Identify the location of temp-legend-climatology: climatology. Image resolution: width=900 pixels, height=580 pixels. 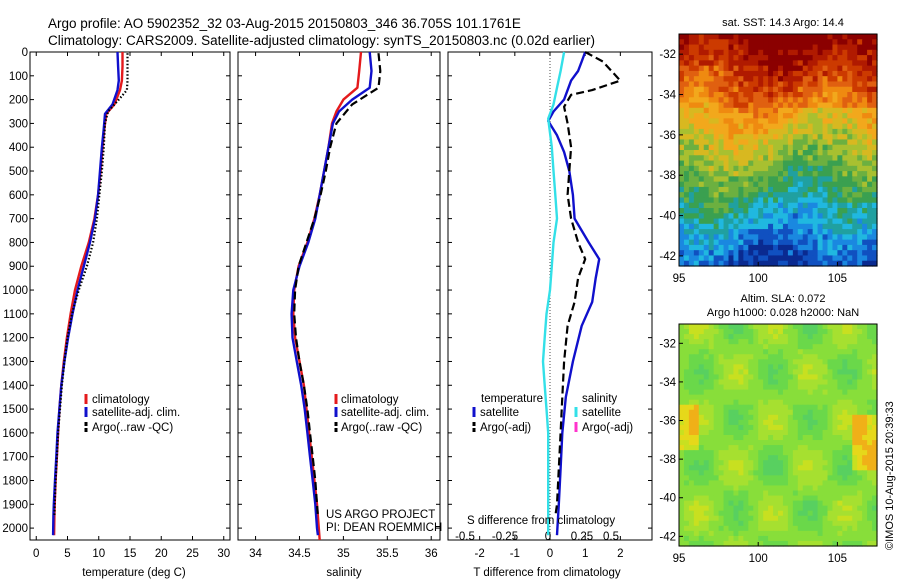
(121, 400).